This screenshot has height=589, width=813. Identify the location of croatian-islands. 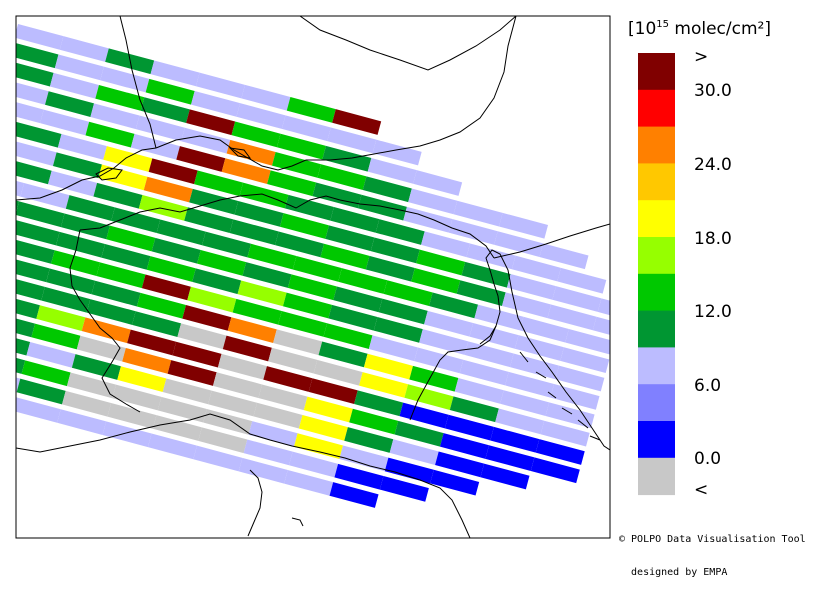
(560, 396).